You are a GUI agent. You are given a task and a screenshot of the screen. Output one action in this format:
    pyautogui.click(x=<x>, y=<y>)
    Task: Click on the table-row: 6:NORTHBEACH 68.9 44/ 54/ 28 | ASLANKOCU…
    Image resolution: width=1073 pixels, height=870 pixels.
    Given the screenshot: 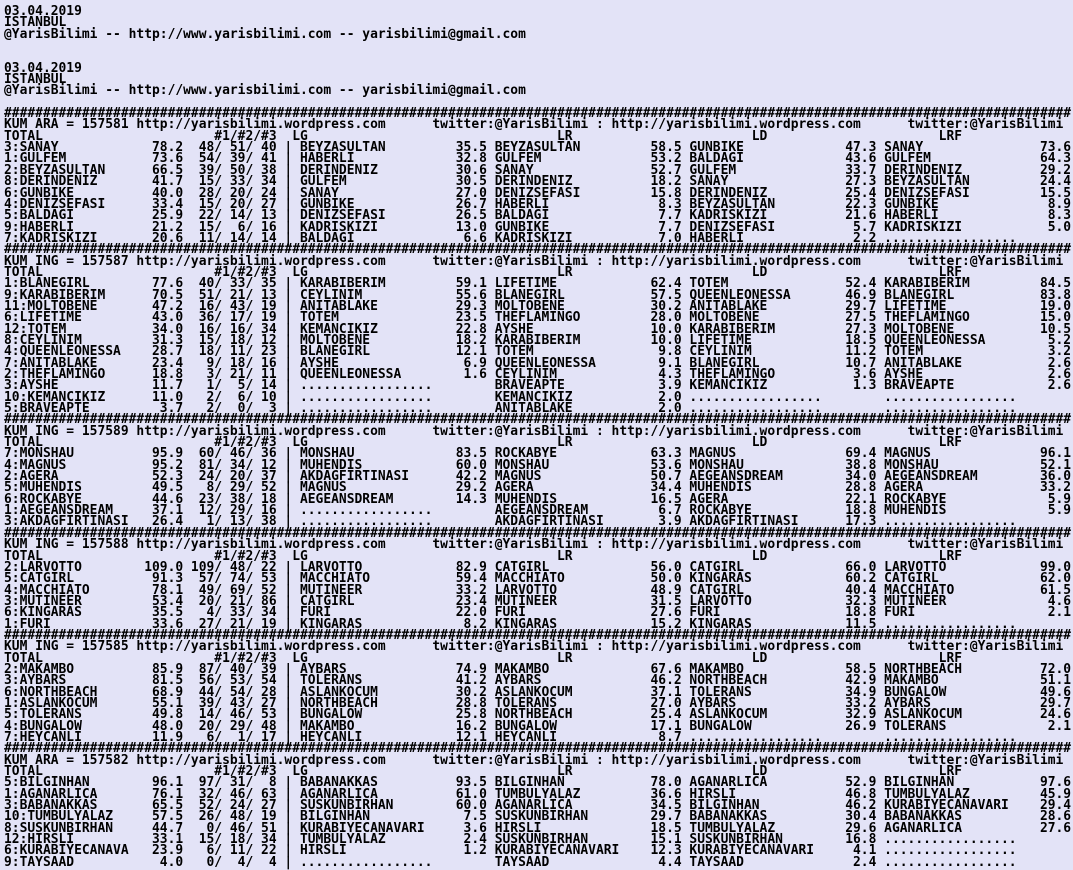 What is the action you would take?
    pyautogui.click(x=538, y=692)
    